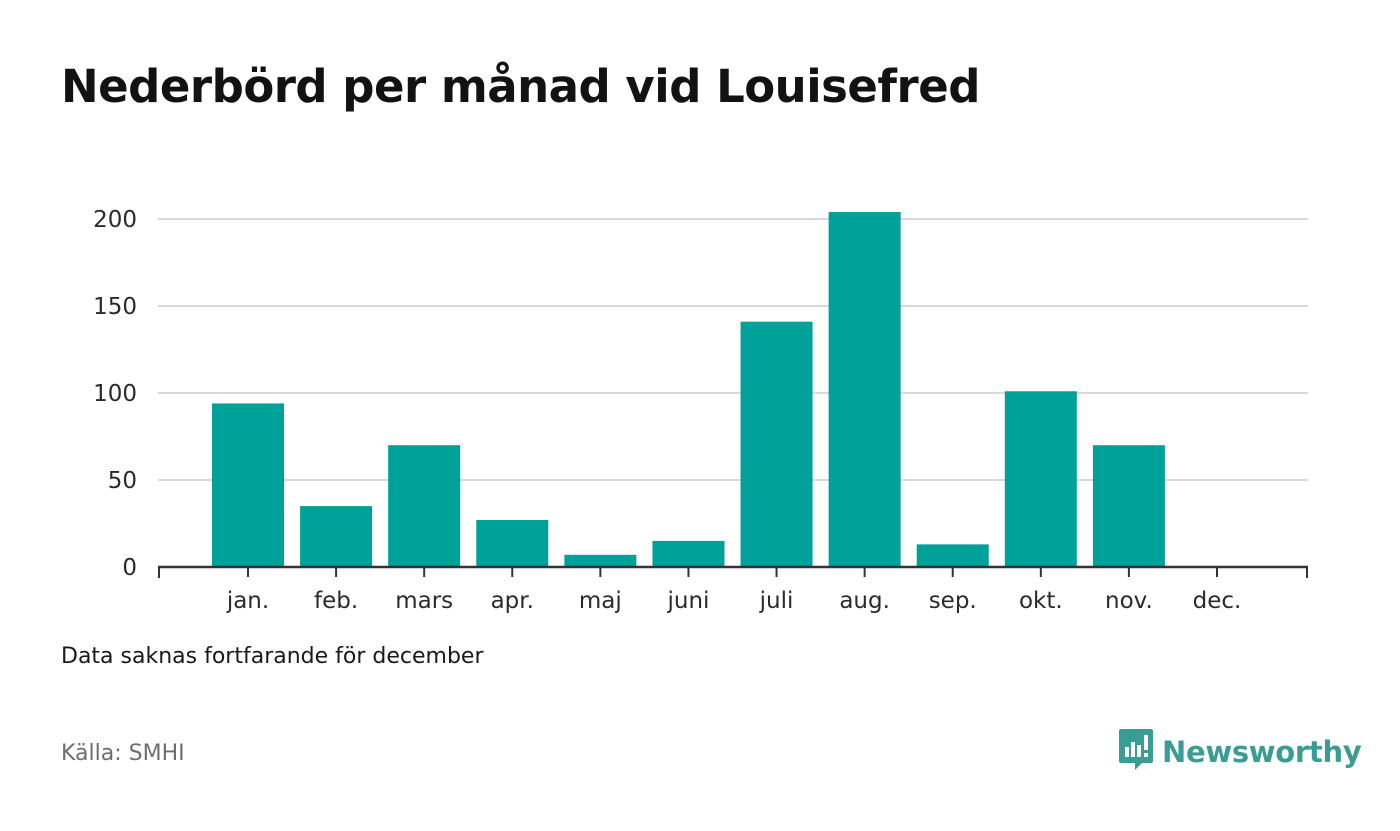  I want to click on x-tick-label: aug., so click(864, 601).